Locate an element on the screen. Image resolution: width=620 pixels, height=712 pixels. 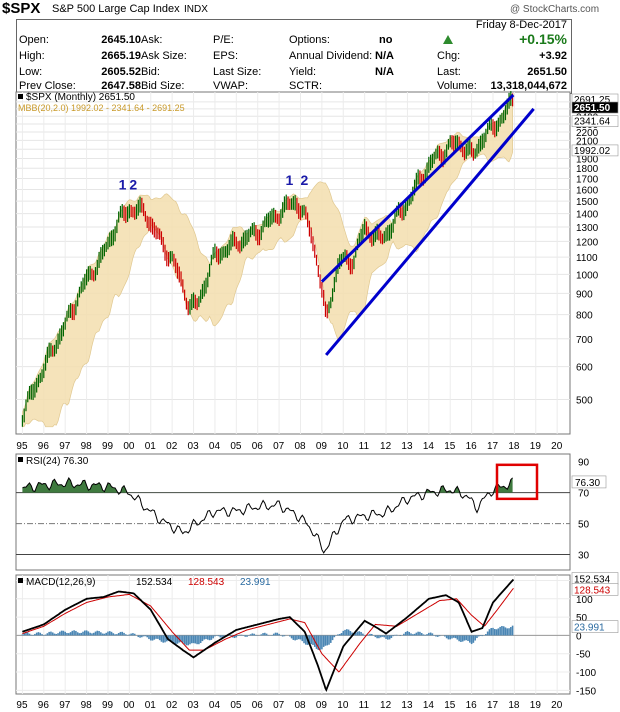
up-arrow-icon is located at coordinates (448, 39).